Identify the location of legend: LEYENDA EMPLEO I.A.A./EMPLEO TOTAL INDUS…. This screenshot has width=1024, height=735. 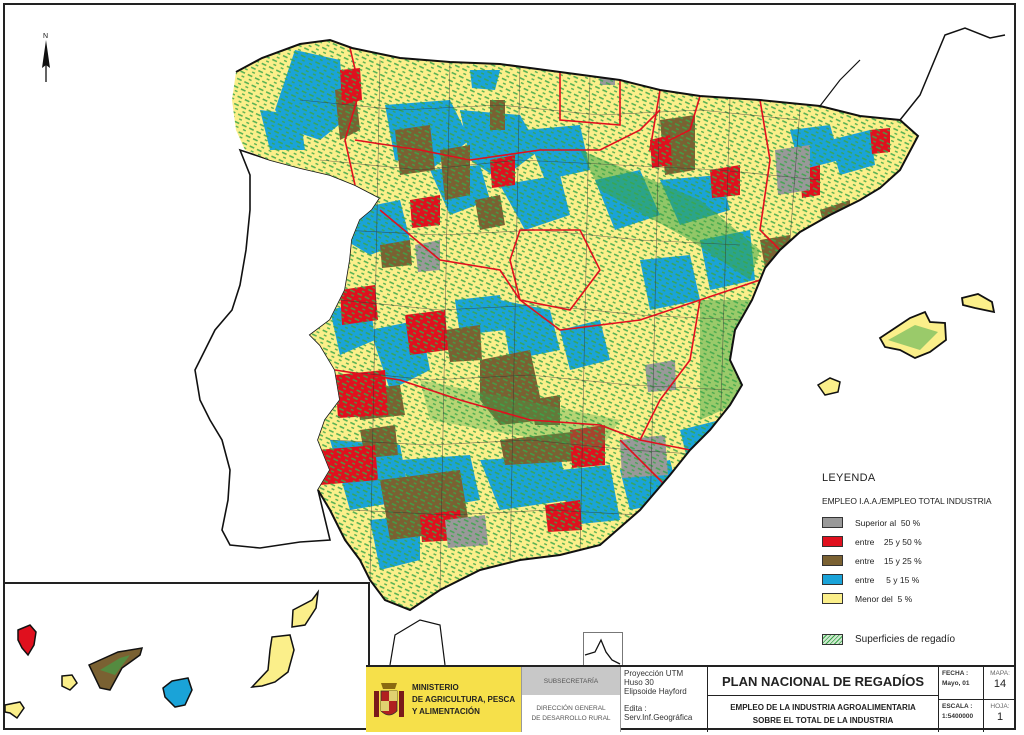
(917, 560).